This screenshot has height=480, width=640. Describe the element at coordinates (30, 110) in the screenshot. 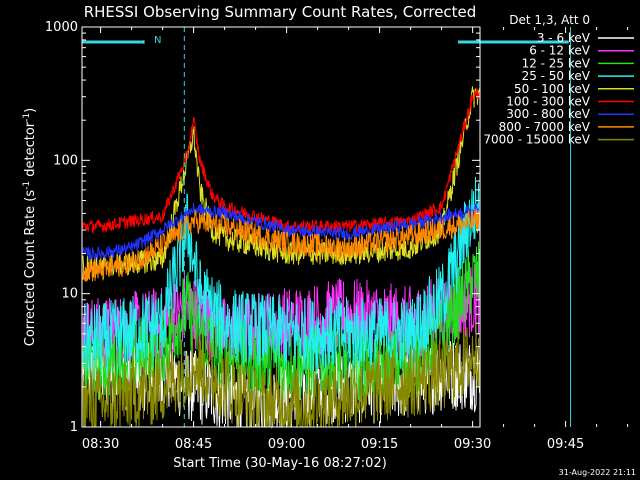

I see `y-label-part: )` at that location.